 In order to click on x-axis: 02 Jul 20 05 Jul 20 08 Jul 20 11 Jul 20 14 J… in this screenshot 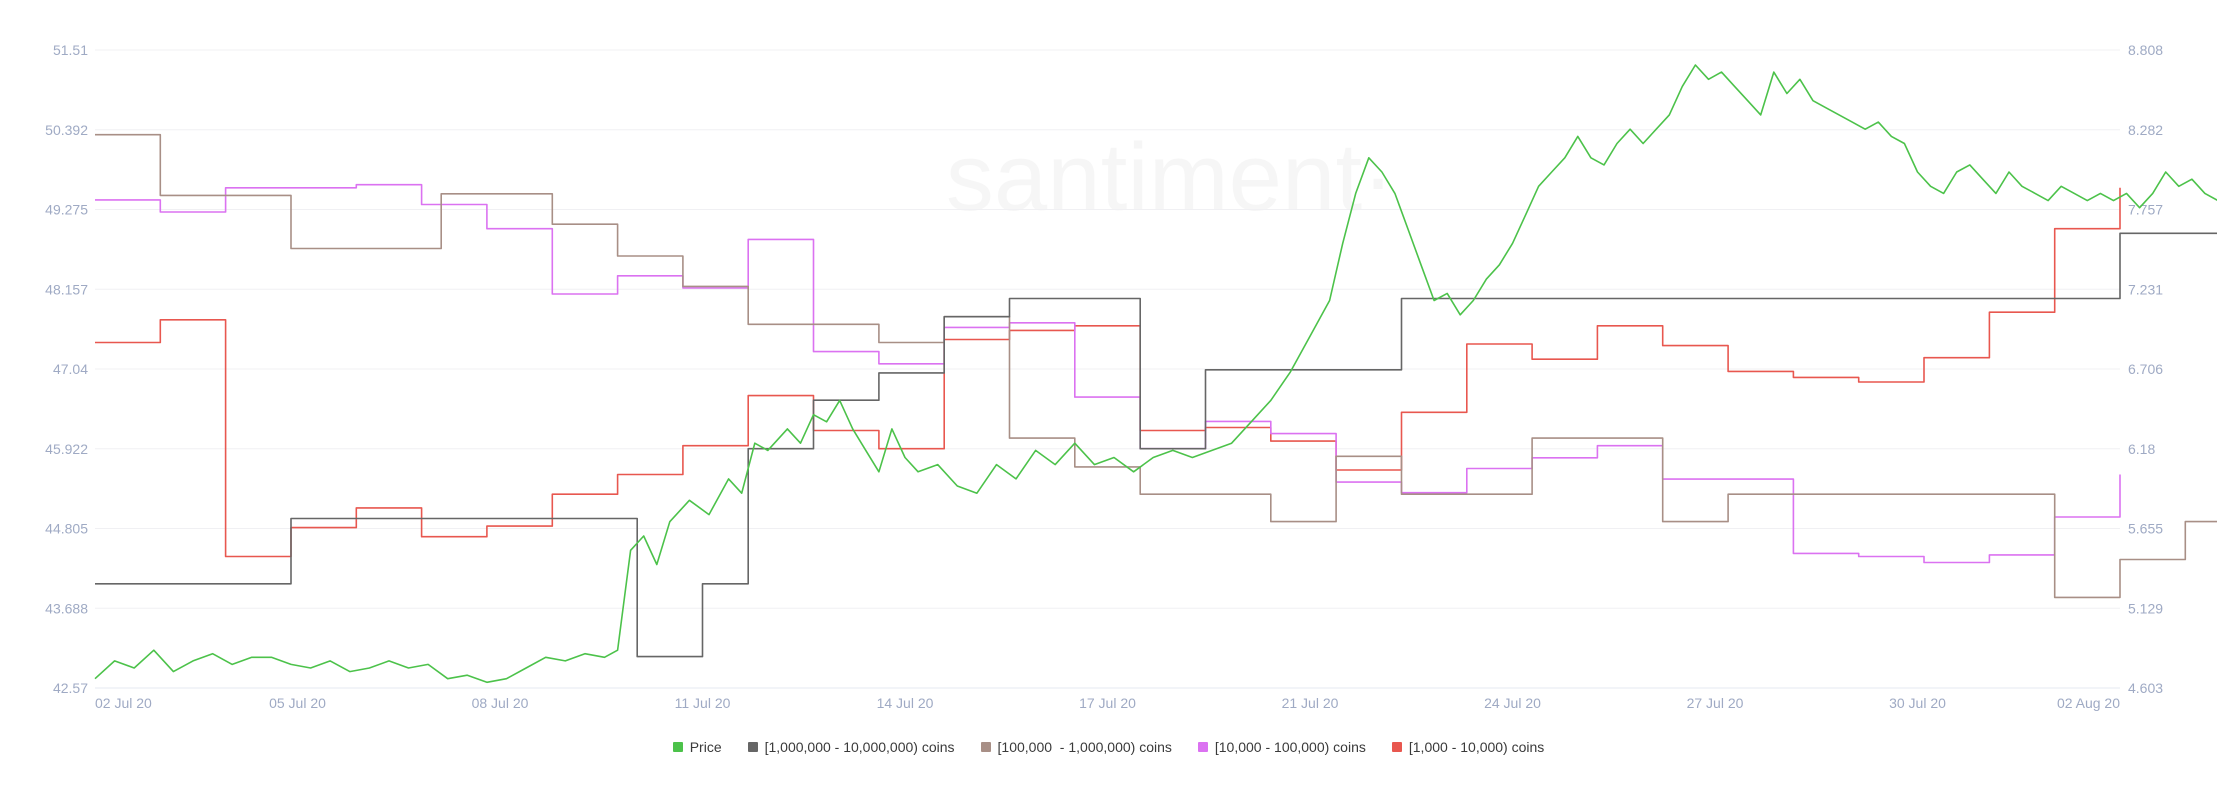, I will do `click(1107, 699)`.